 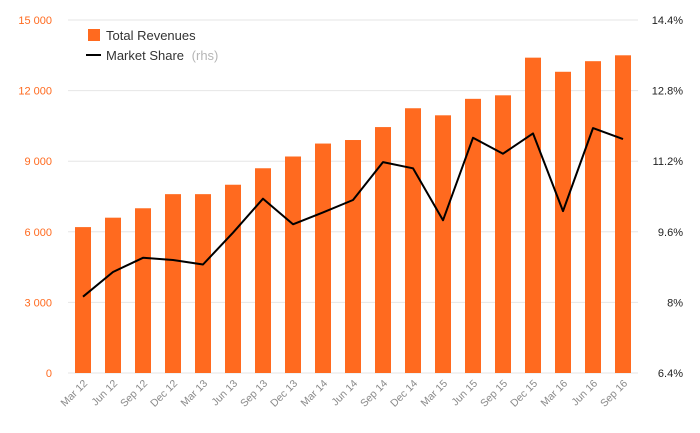 What do you see at coordinates (254, 394) in the screenshot?
I see `x-axis-tick-label: Sep 13` at bounding box center [254, 394].